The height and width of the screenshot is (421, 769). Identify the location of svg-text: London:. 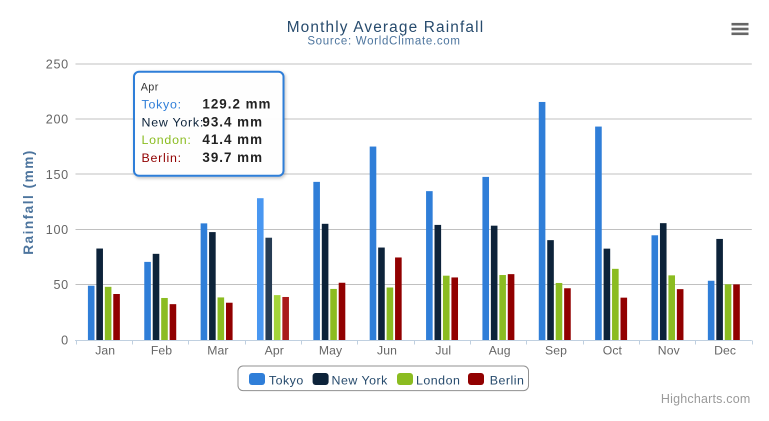
(167, 140).